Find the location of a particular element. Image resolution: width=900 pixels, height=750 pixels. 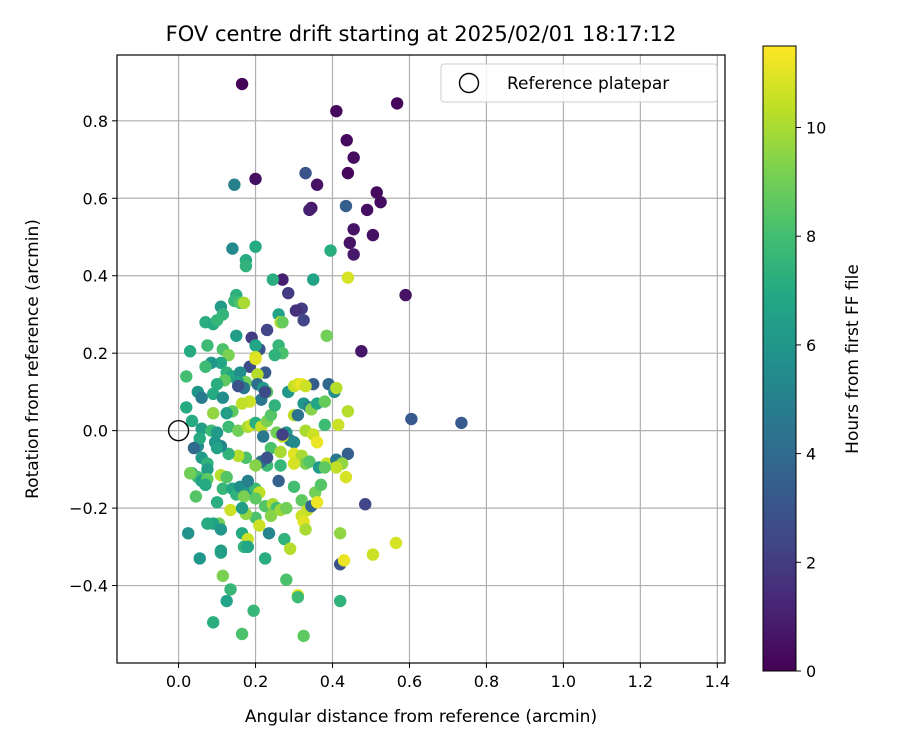

x-tick-label: 0.0 is located at coordinates (178, 681).